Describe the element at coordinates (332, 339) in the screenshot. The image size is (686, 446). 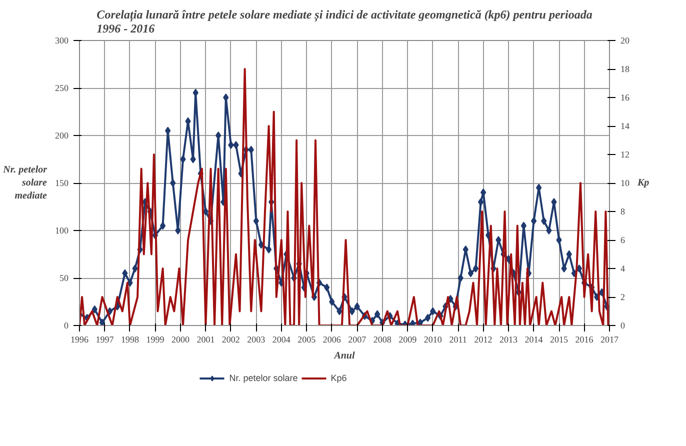
I see `x-tick-label: 2006` at that location.